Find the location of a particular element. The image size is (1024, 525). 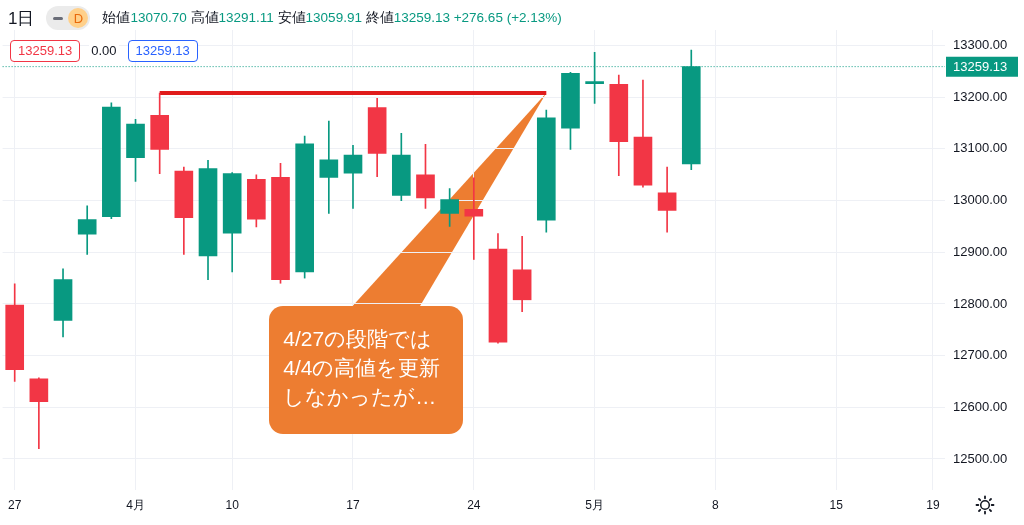

x-tick-label: 10 is located at coordinates (232, 504).